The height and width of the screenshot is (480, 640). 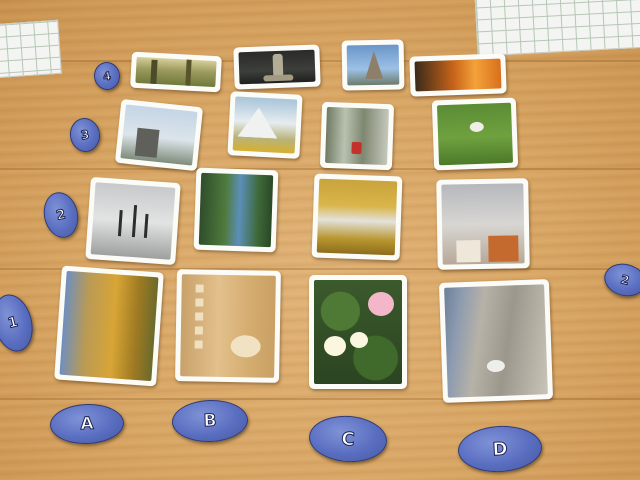 I want to click on score-sheet-left, so click(x=31, y=49).